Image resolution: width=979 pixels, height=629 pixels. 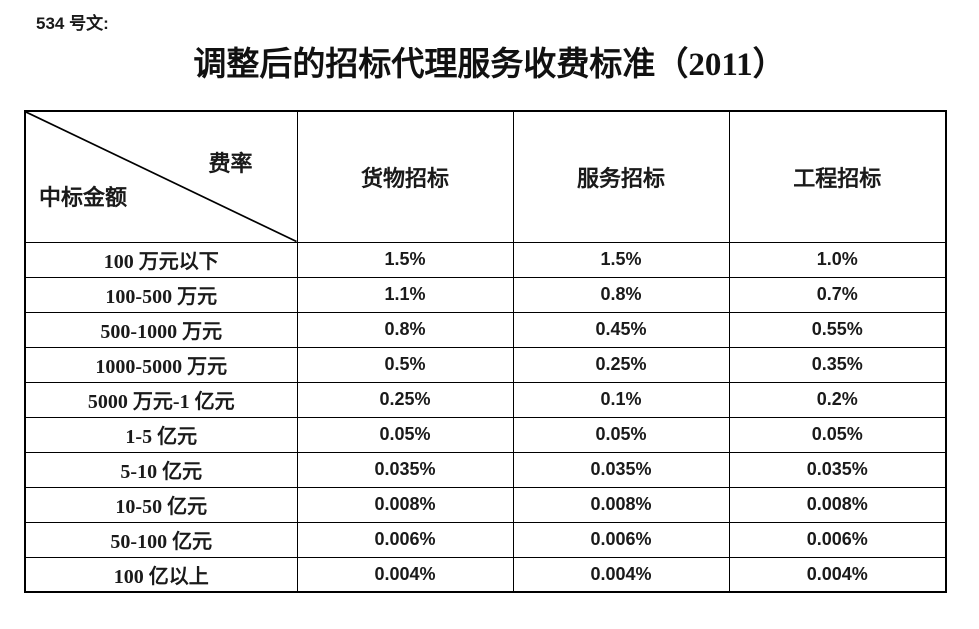 I want to click on row-label: 100 万元以下, so click(x=161, y=259).